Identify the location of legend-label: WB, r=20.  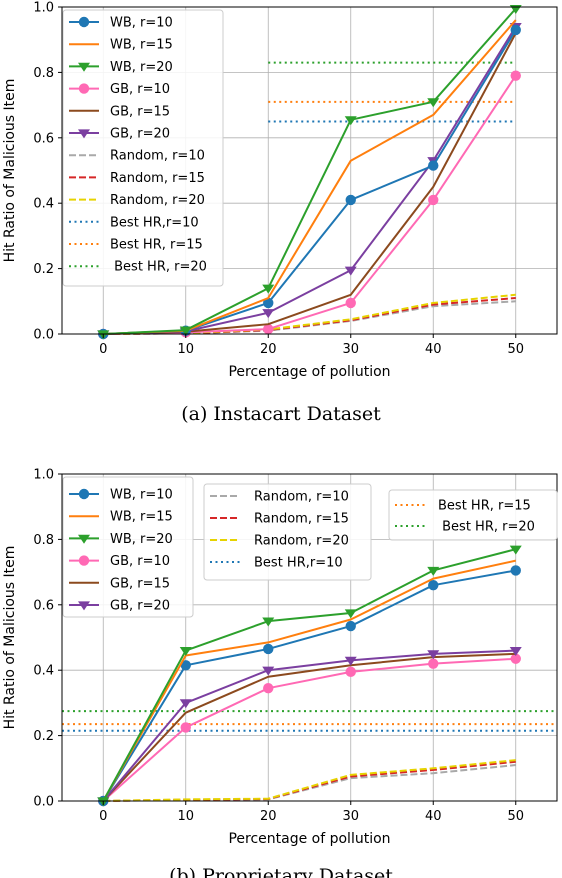
(141, 539).